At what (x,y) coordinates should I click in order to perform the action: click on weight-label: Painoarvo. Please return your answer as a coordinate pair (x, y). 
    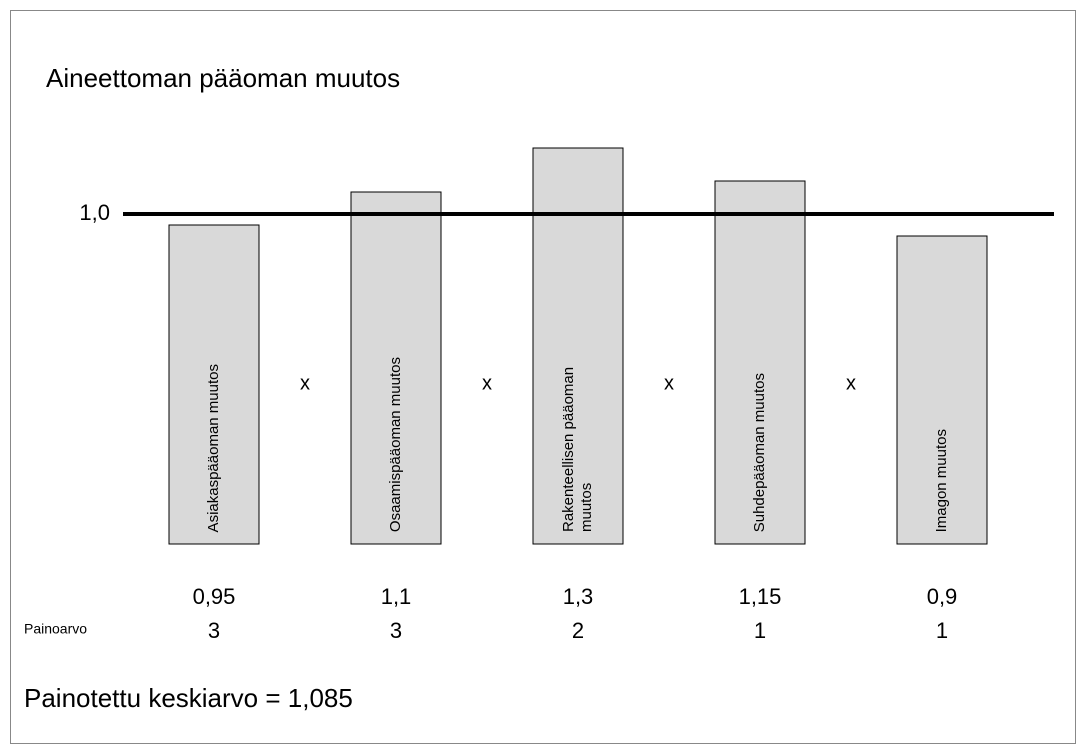
    Looking at the image, I should click on (55, 629).